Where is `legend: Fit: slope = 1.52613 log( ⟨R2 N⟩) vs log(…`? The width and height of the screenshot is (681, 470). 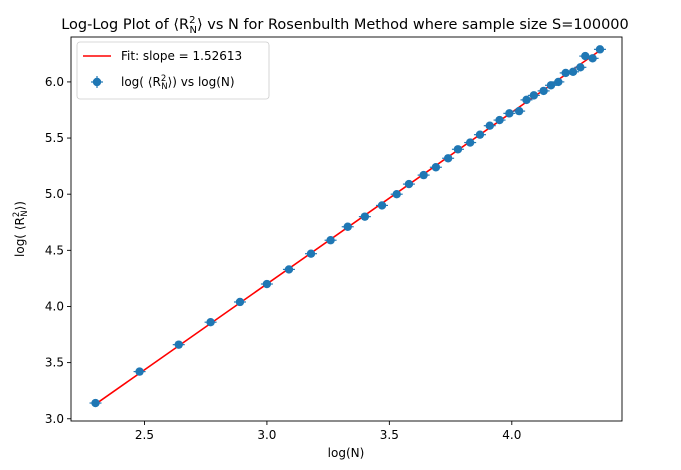 legend: Fit: slope = 1.52613 log( ⟨R2 N⟩) vs log(… is located at coordinates (173, 70).